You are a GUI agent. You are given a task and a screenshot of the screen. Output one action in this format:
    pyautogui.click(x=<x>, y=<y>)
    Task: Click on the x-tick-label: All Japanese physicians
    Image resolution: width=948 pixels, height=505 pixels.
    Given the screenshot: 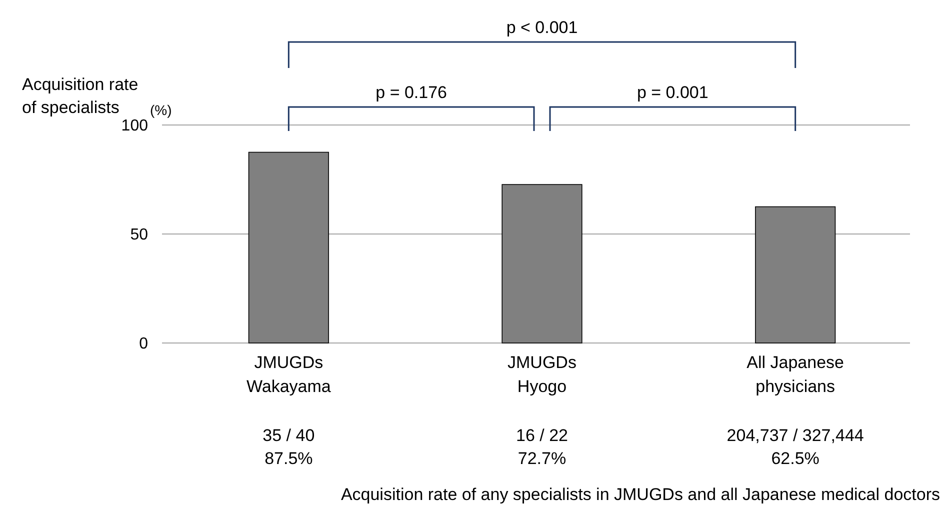 What is the action you would take?
    pyautogui.click(x=795, y=374)
    